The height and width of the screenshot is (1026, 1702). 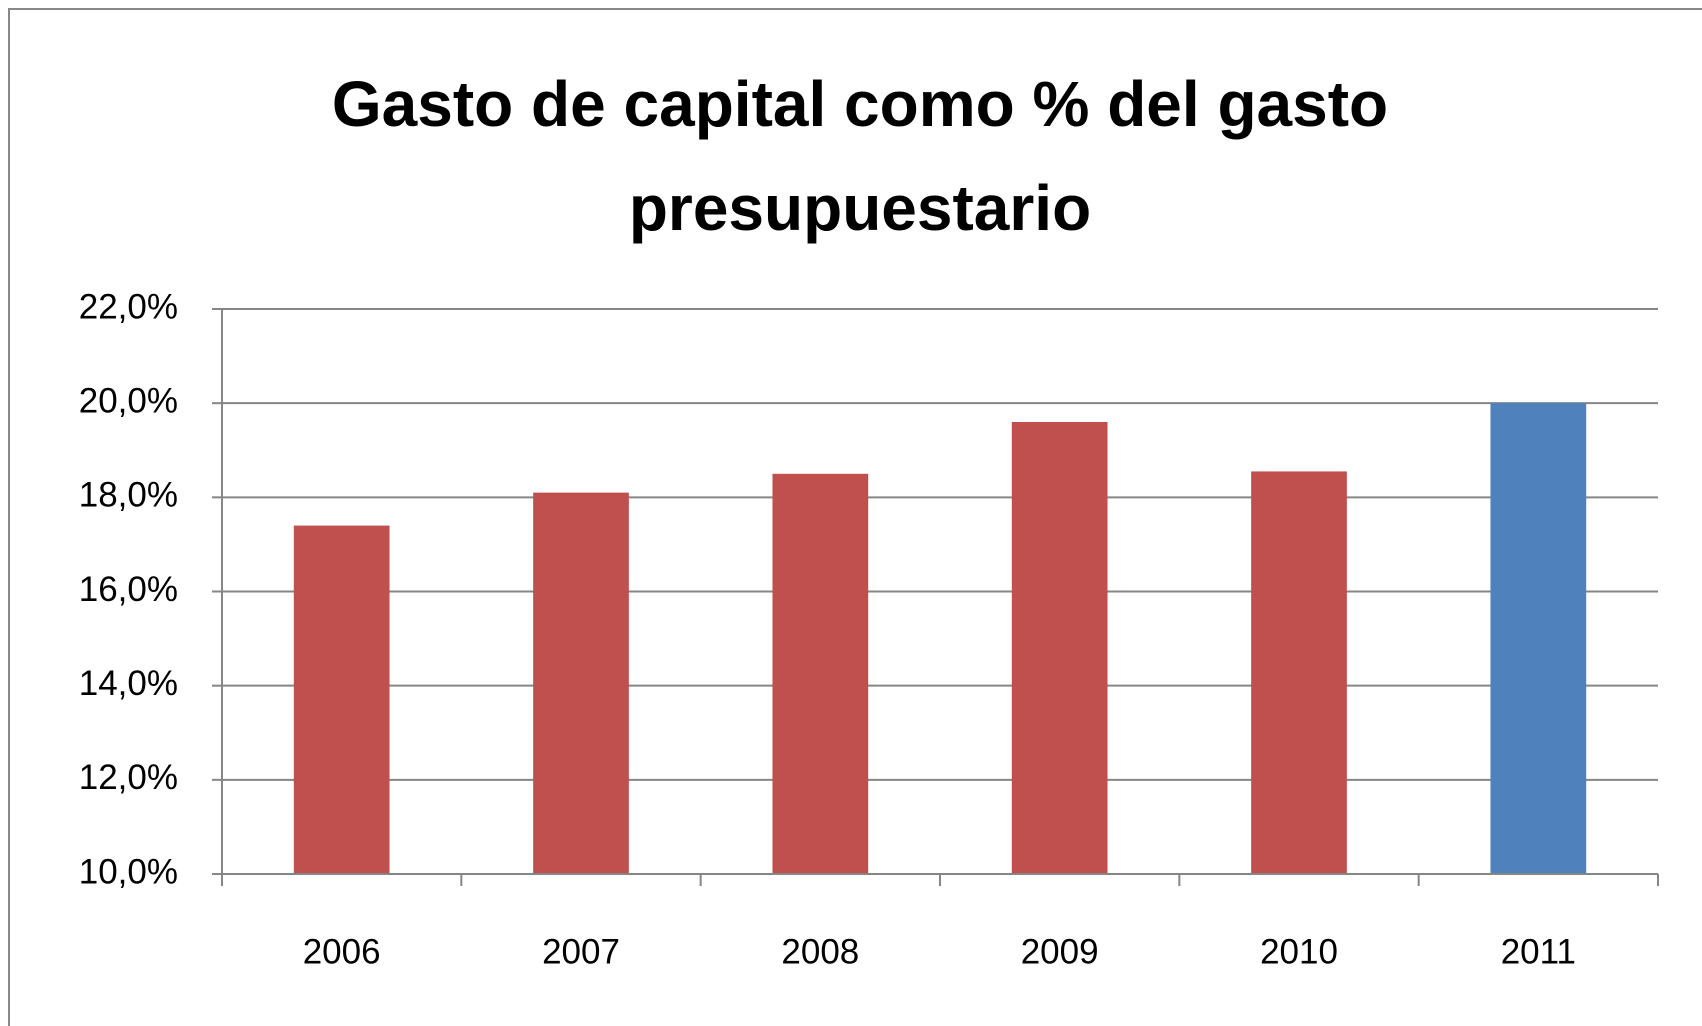 I want to click on x-tick-label: 2006, so click(x=342, y=951).